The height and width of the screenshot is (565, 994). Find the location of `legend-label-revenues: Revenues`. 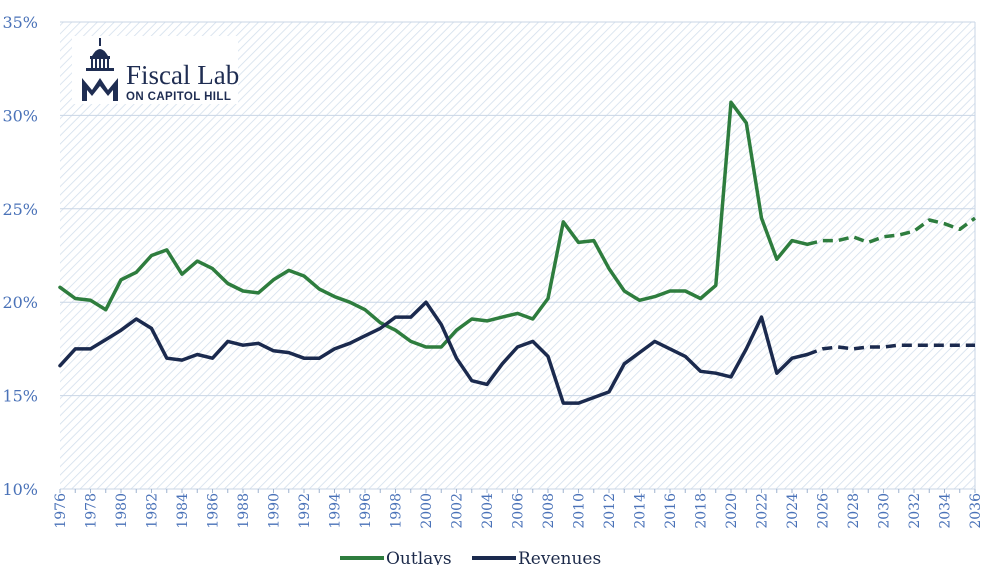

legend-label-revenues: Revenues is located at coordinates (559, 557).